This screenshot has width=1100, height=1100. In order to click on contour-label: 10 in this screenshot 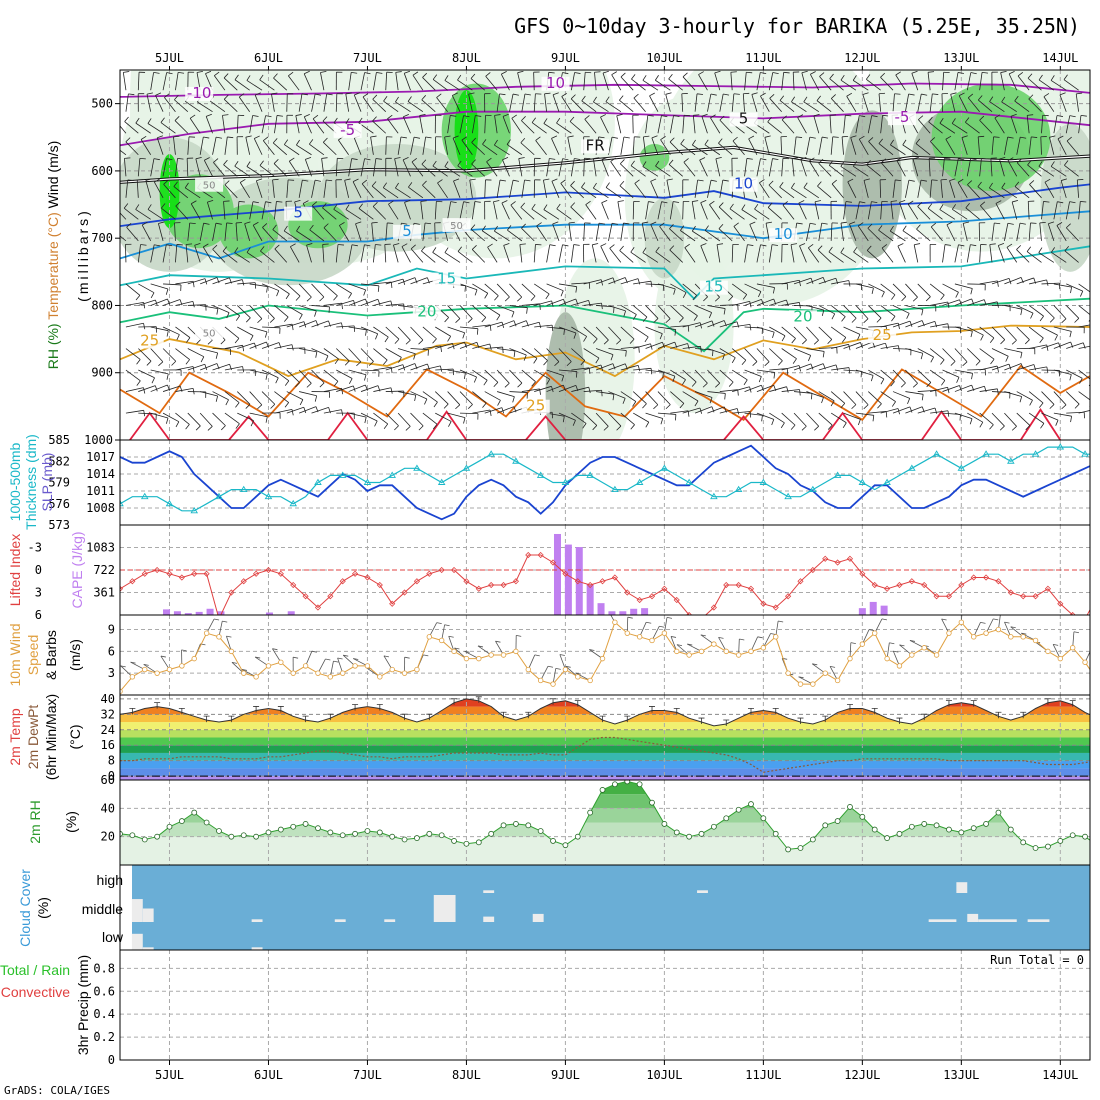, I will do `click(783, 234)`.